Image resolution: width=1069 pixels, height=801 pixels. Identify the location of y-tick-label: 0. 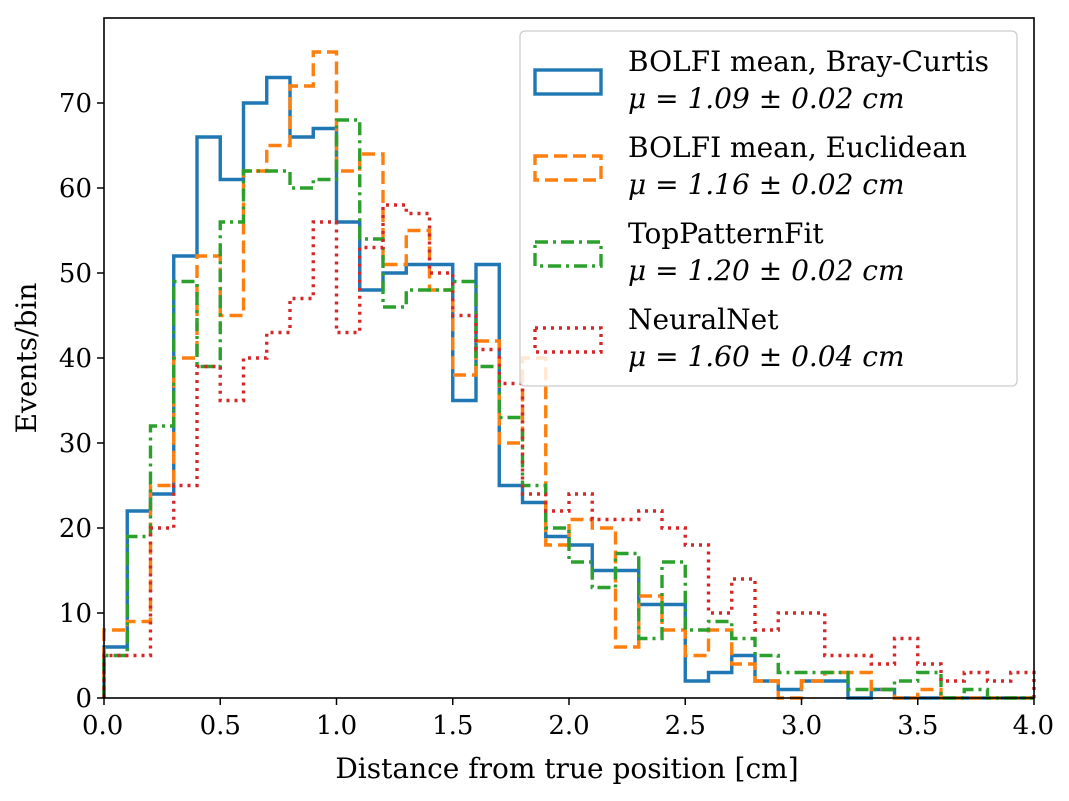
(83, 699).